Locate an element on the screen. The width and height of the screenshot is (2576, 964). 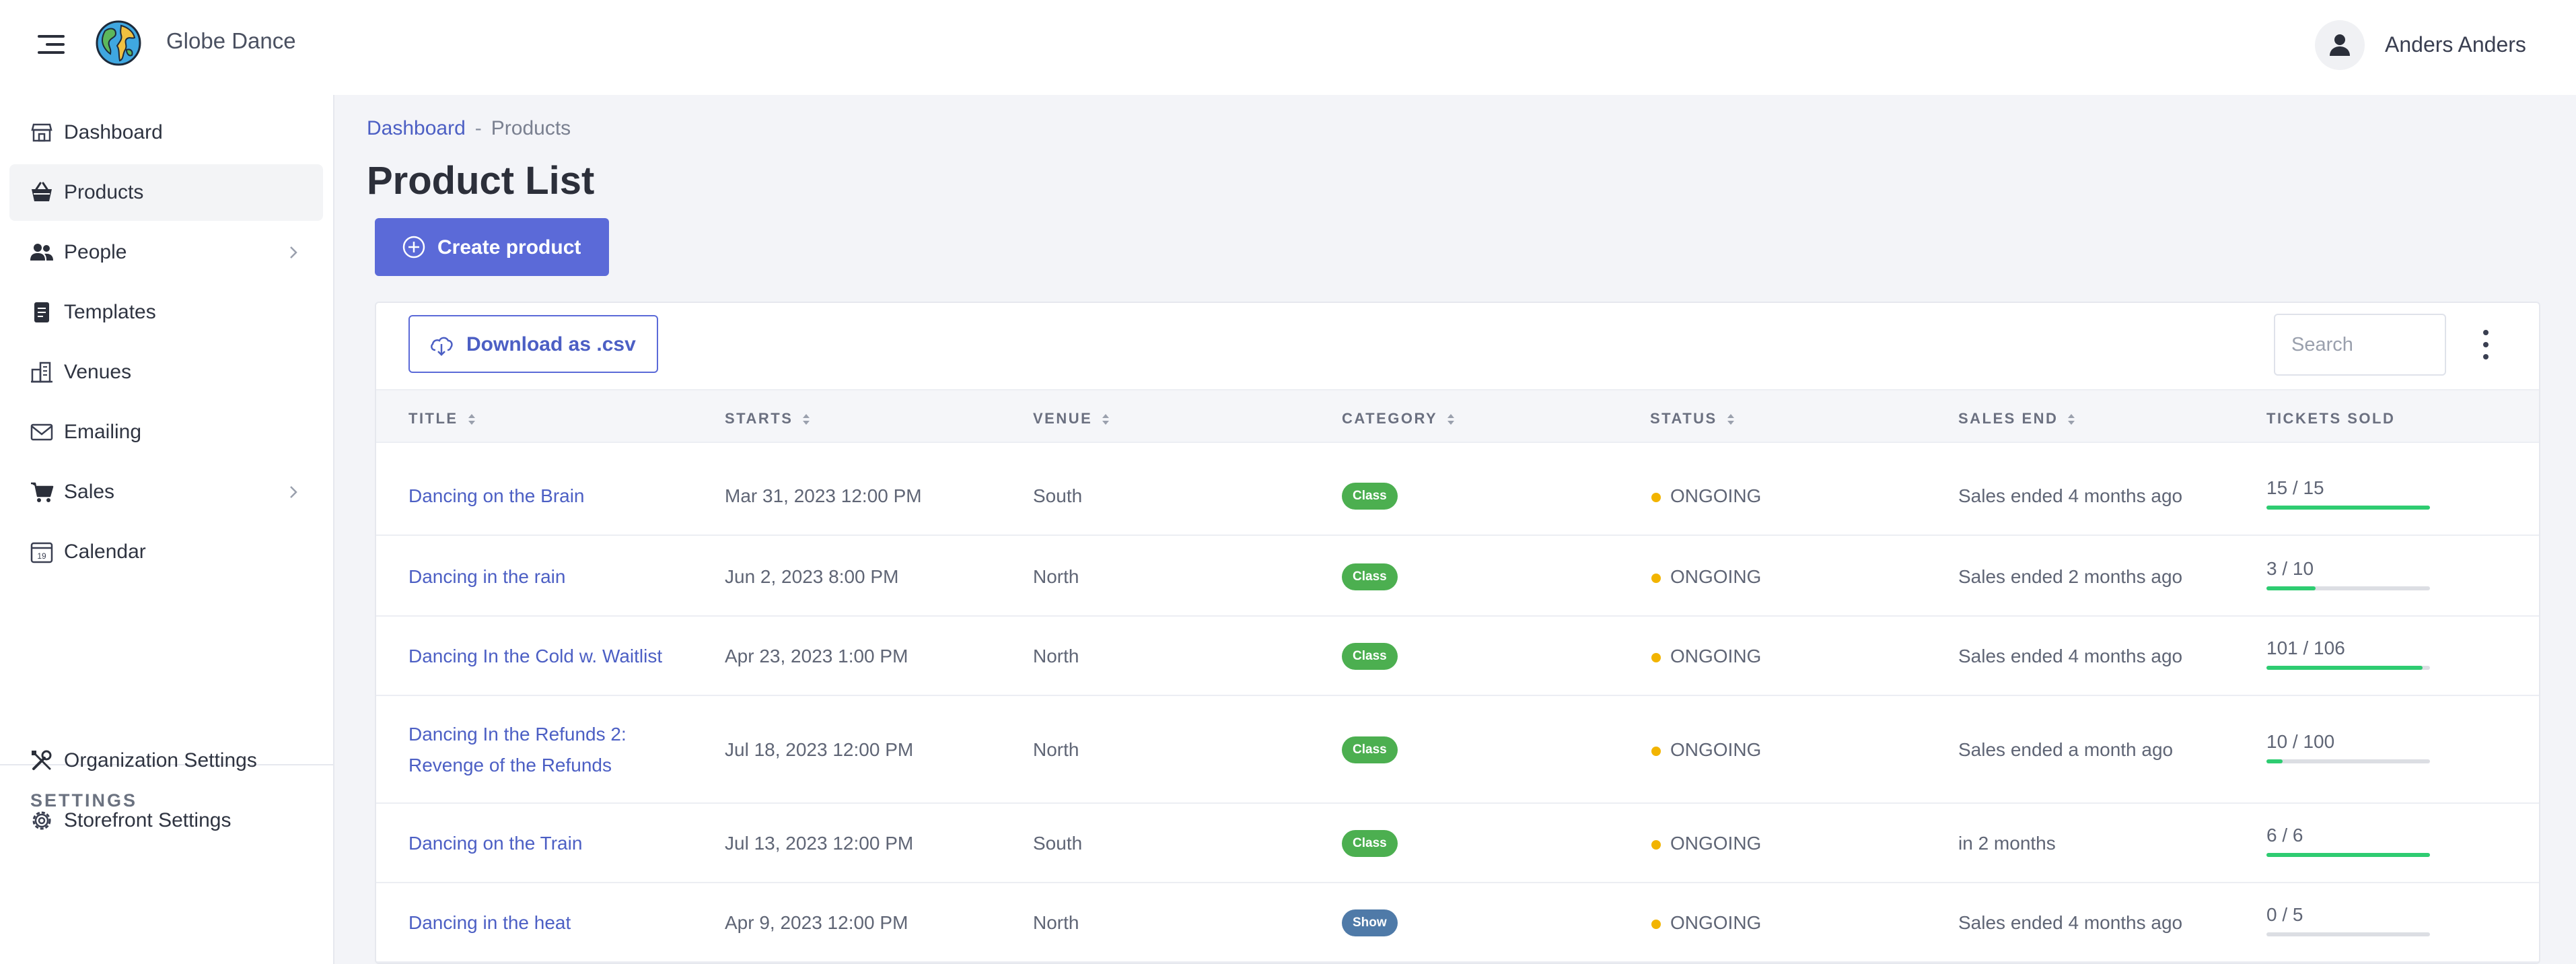
product-title-line: Dancing In the Cold w. Waitlist is located at coordinates (535, 656).